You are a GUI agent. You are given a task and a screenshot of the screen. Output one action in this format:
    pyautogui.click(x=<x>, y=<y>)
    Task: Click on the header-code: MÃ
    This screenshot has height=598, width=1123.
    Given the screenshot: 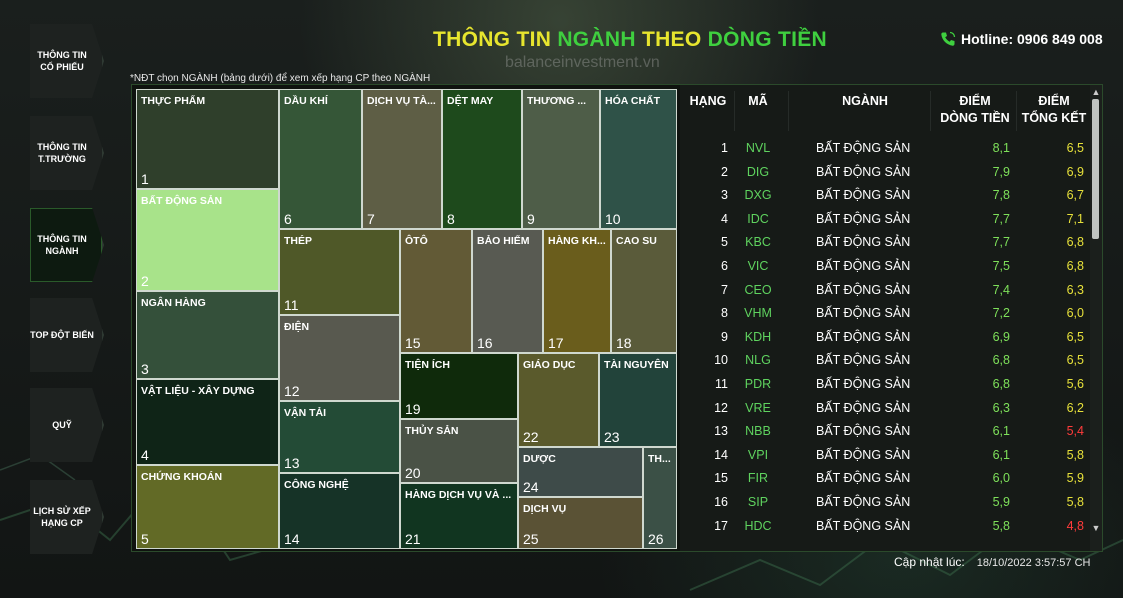 What is the action you would take?
    pyautogui.click(x=758, y=101)
    